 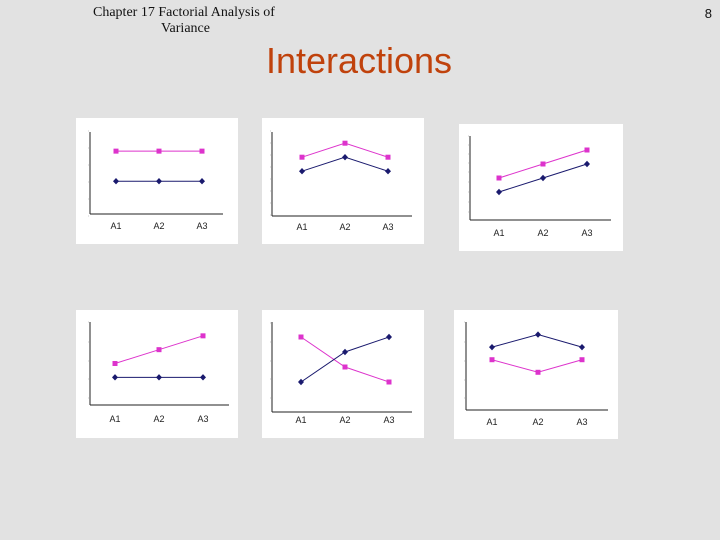 I want to click on slide-title: Interactions, so click(x=360, y=61).